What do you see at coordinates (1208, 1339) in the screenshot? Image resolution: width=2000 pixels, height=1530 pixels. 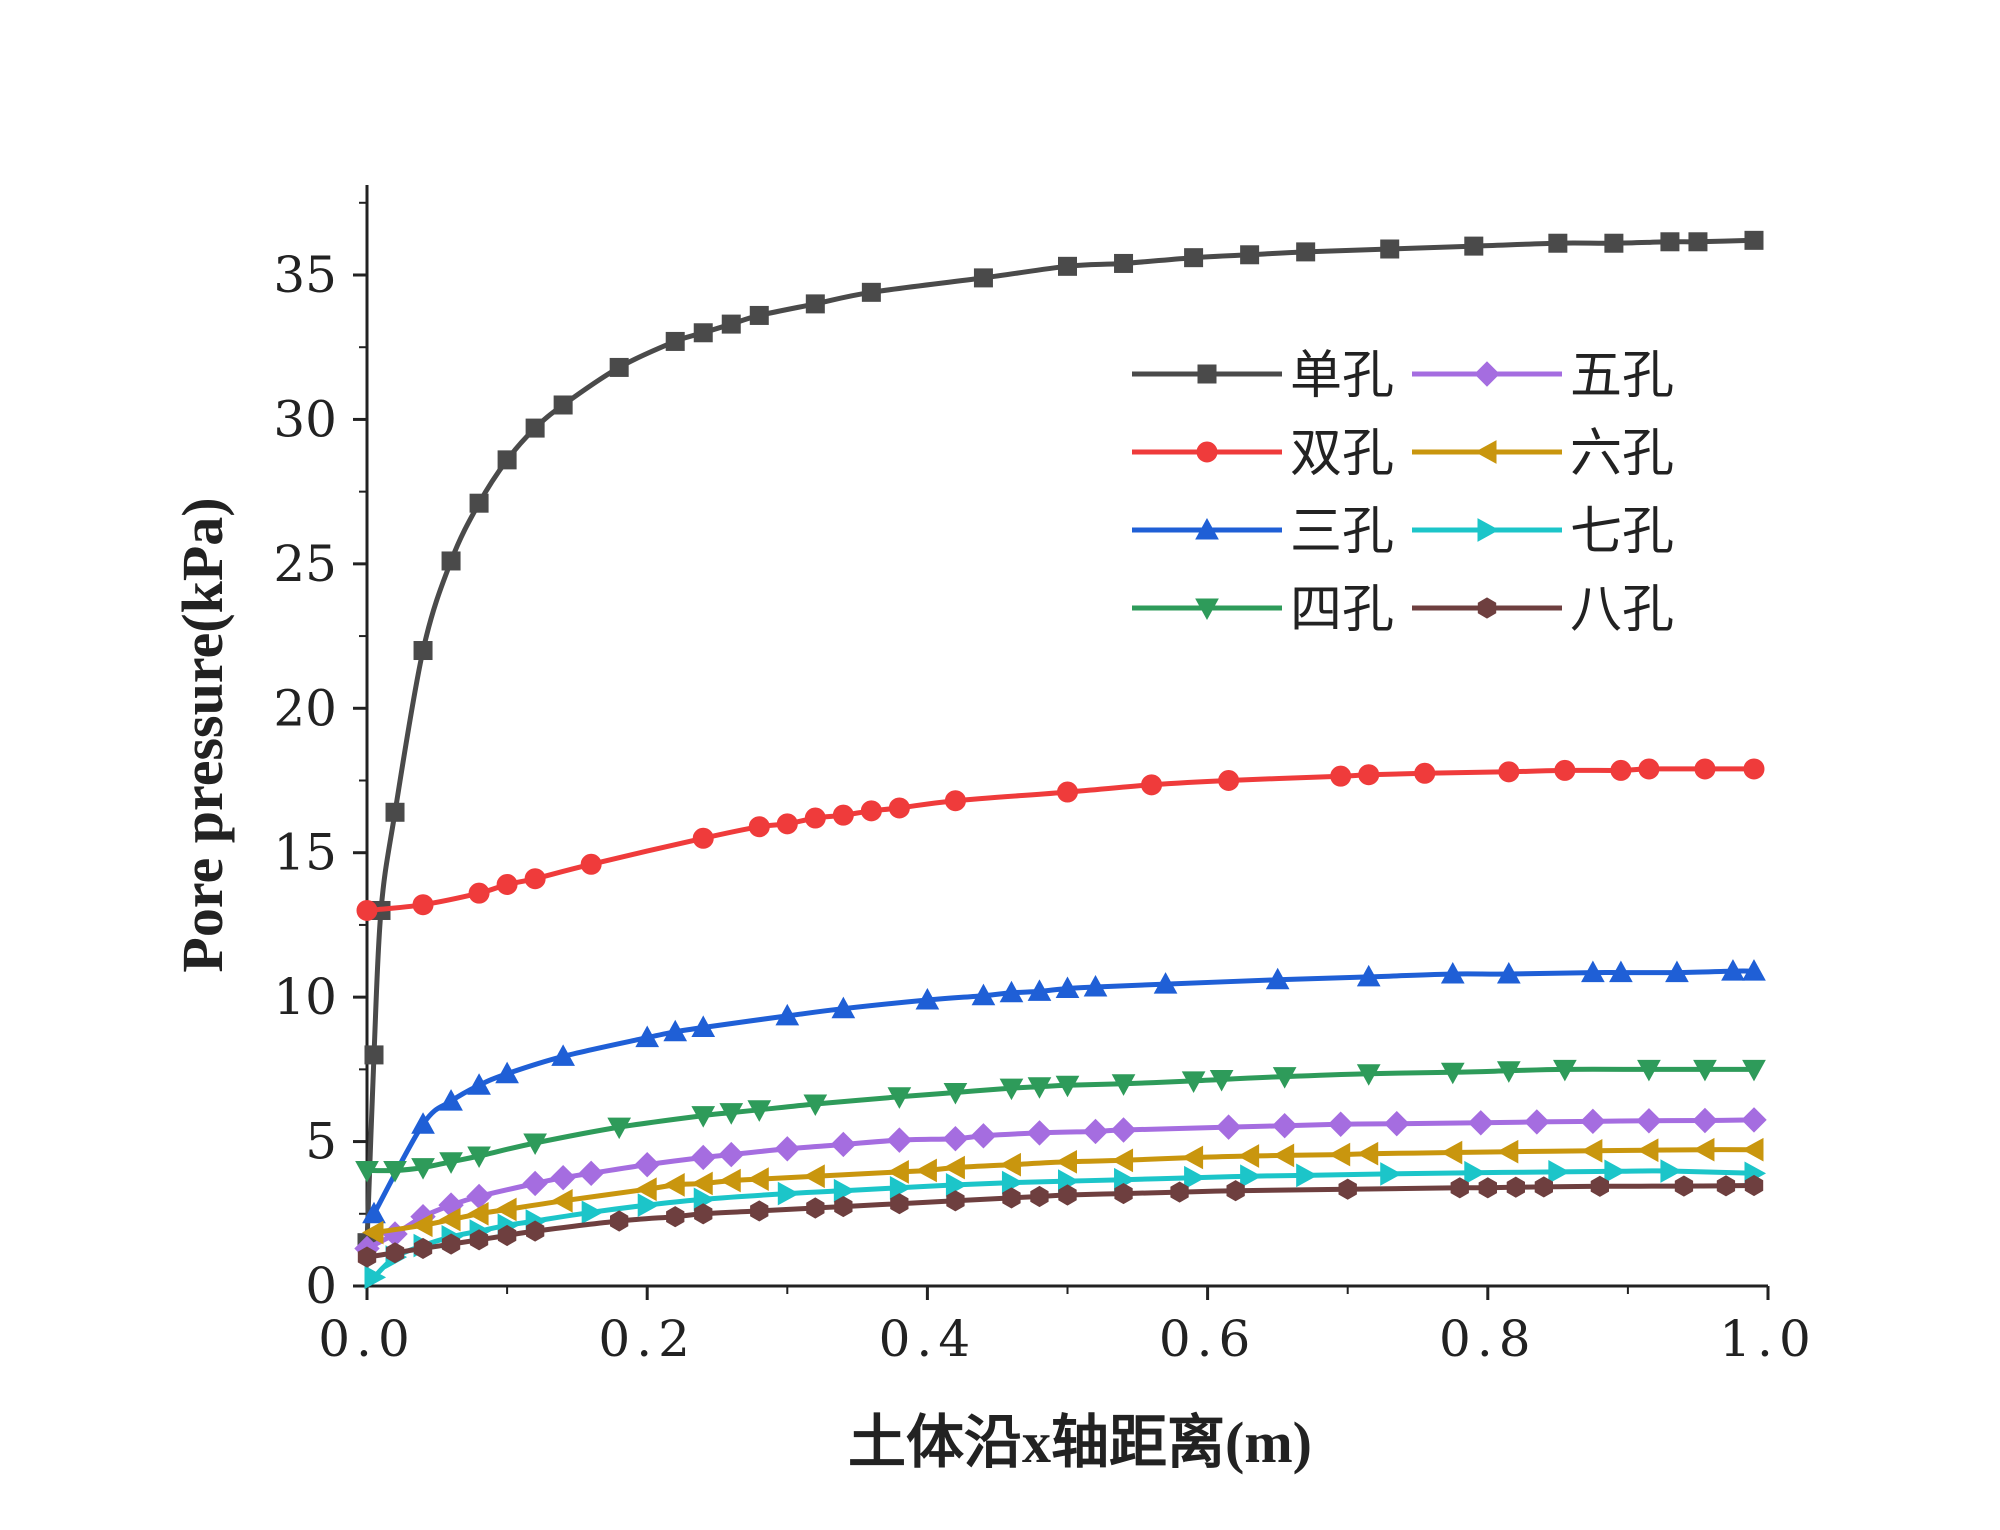 I see `x-tick-label: 0.6` at bounding box center [1208, 1339].